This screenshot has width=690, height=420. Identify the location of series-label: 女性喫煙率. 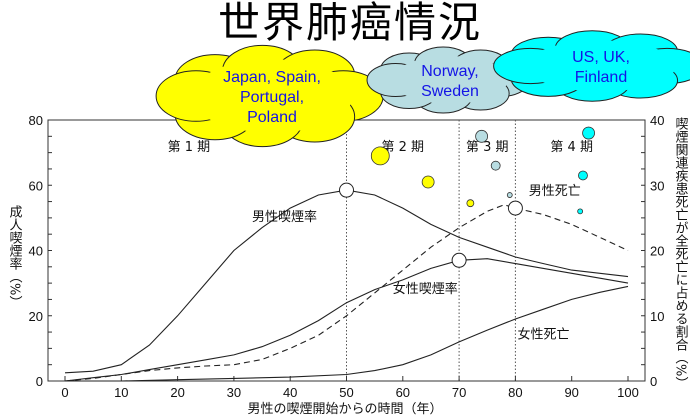
(425, 289).